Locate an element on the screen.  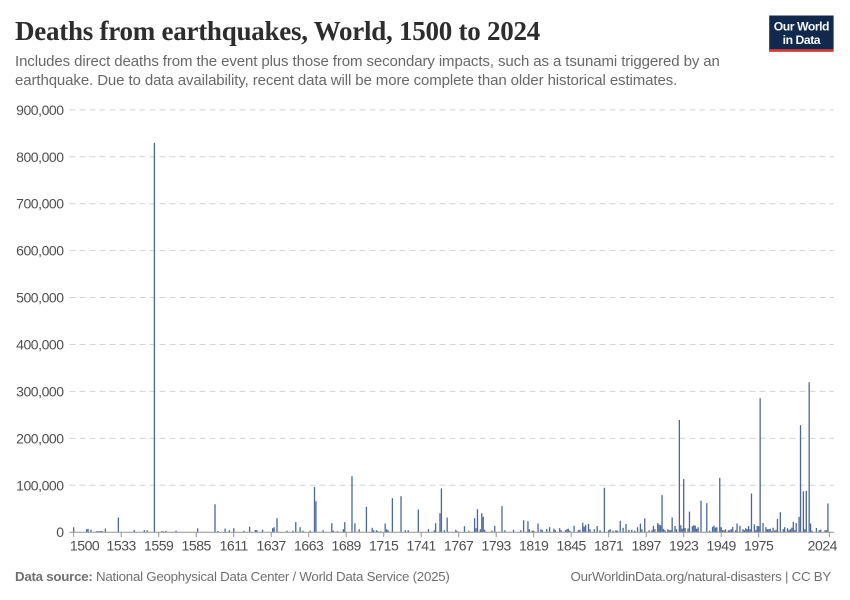
svg-text: 500,000 is located at coordinates (40, 298).